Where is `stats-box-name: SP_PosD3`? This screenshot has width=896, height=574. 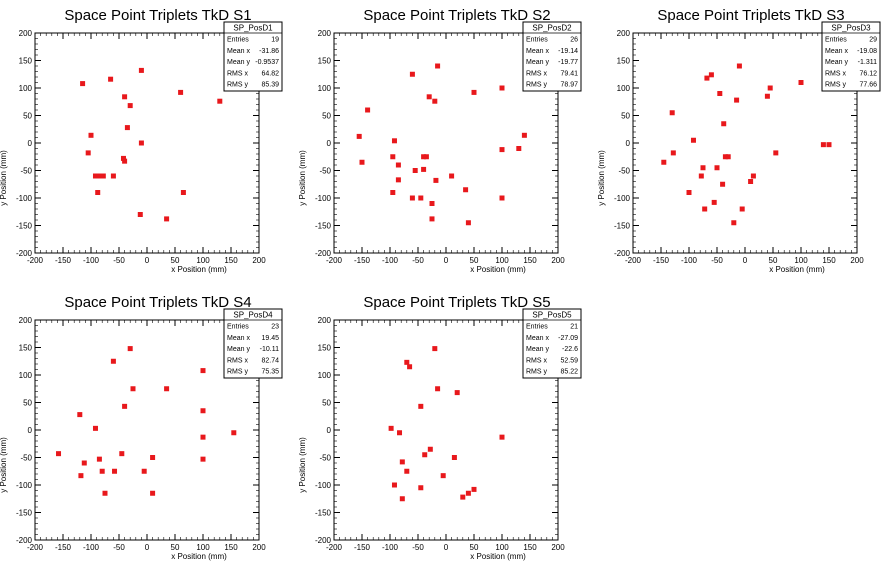 stats-box-name: SP_PosD3 is located at coordinates (851, 28).